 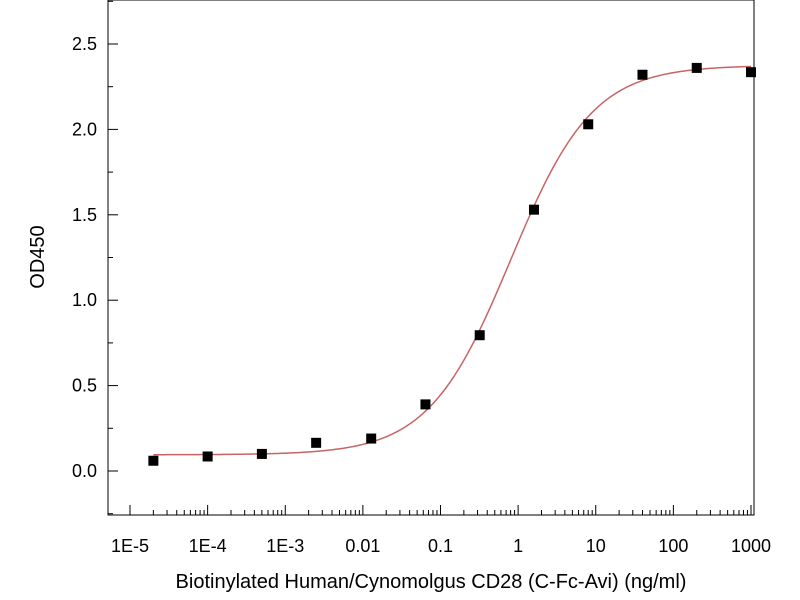 What do you see at coordinates (285, 546) in the screenshot?
I see `x-tick-label-2: 1E-3` at bounding box center [285, 546].